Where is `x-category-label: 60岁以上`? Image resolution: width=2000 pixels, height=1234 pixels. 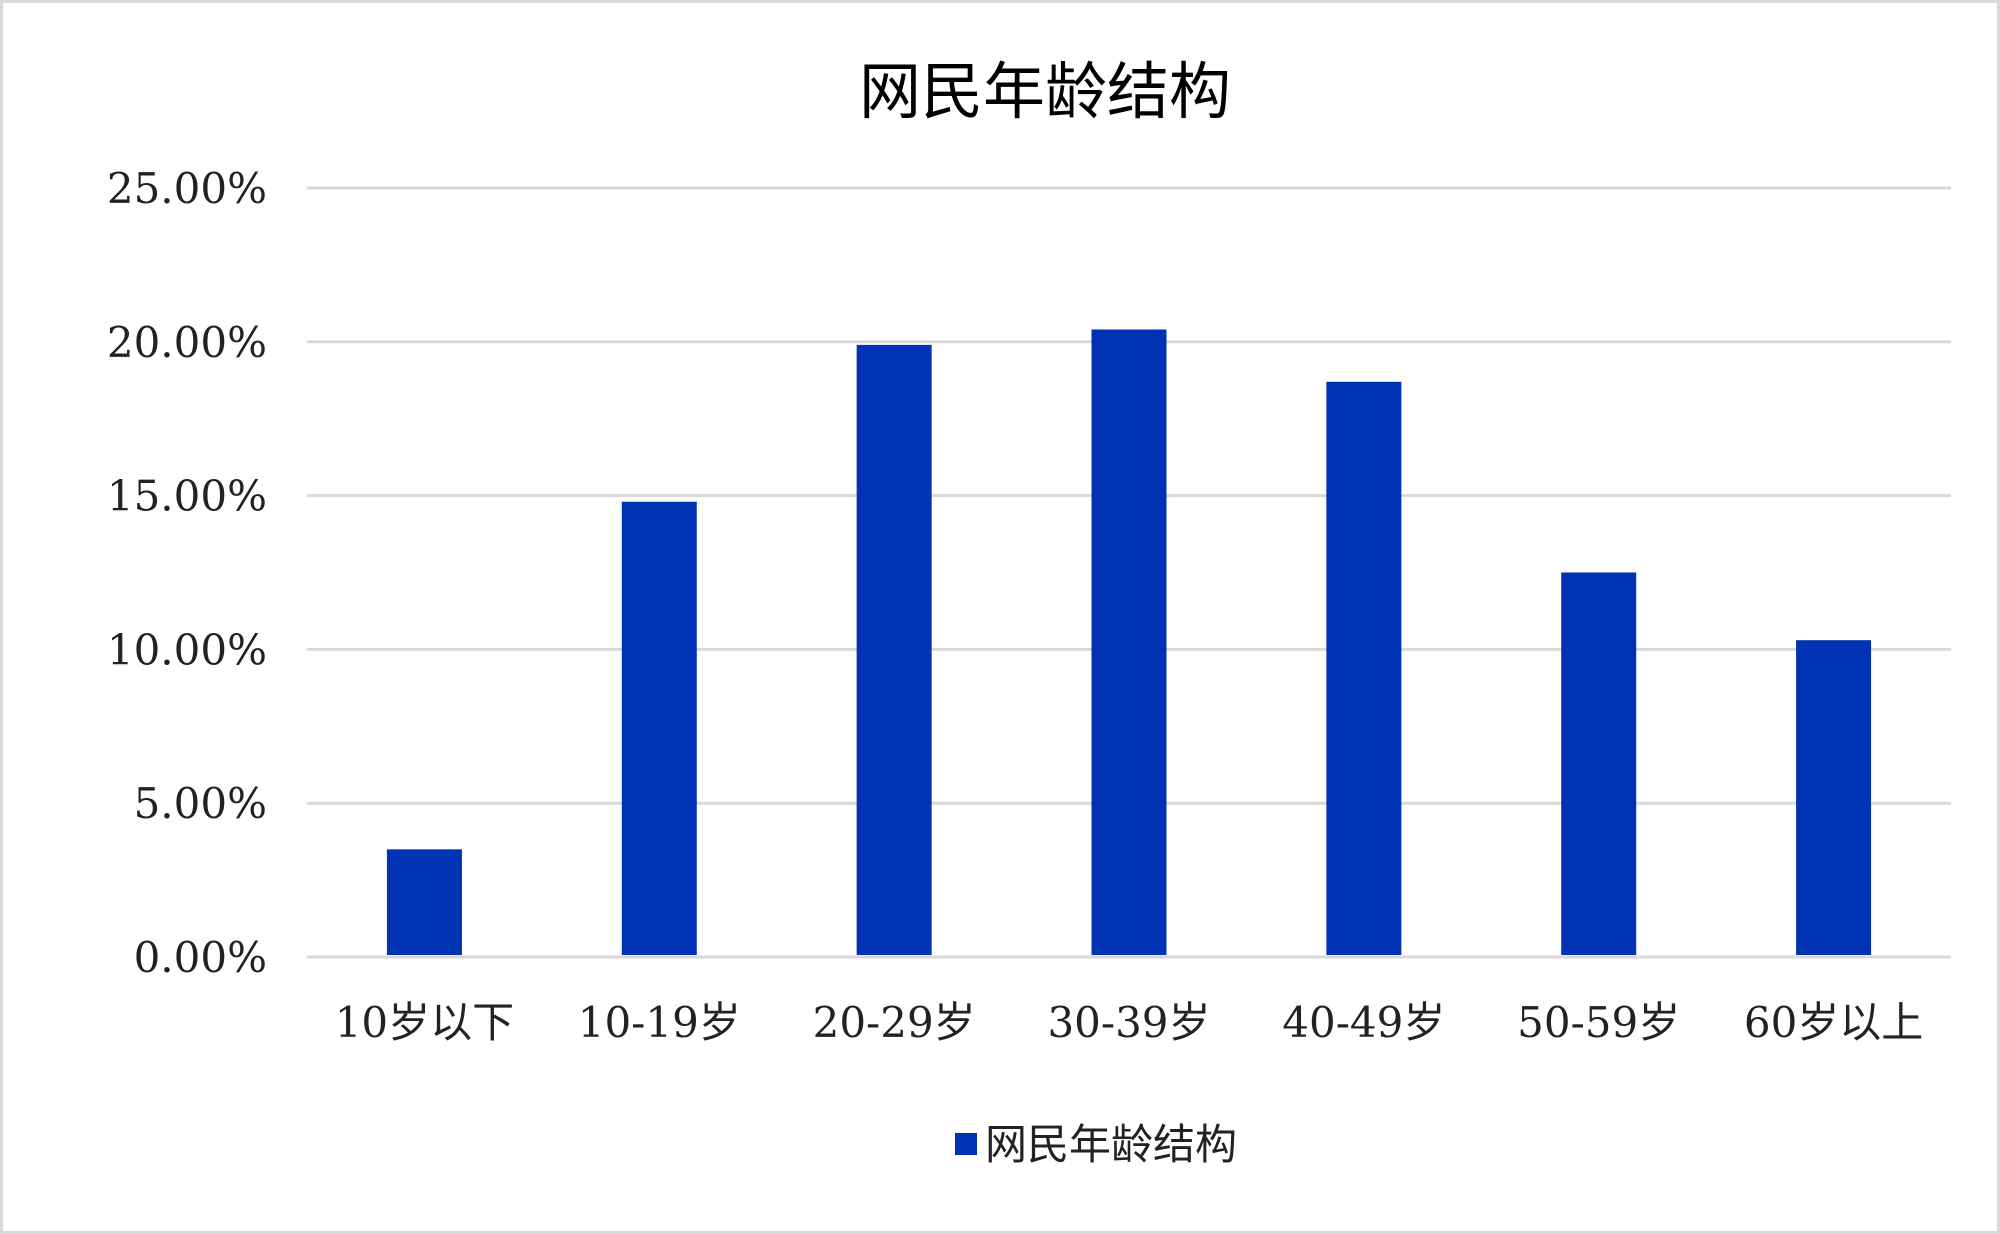
x-category-label: 60岁以上 is located at coordinates (1833, 1022).